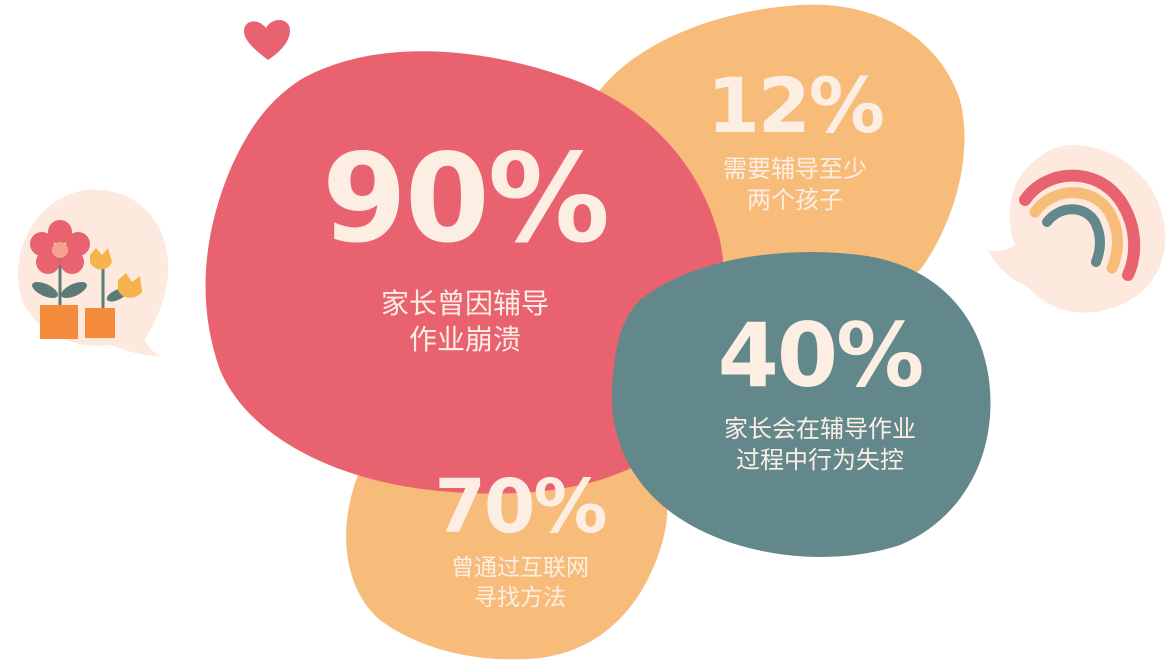 The image size is (1167, 664). Describe the element at coordinates (520, 507) in the screenshot. I see `stat-70-value: 70%` at that location.